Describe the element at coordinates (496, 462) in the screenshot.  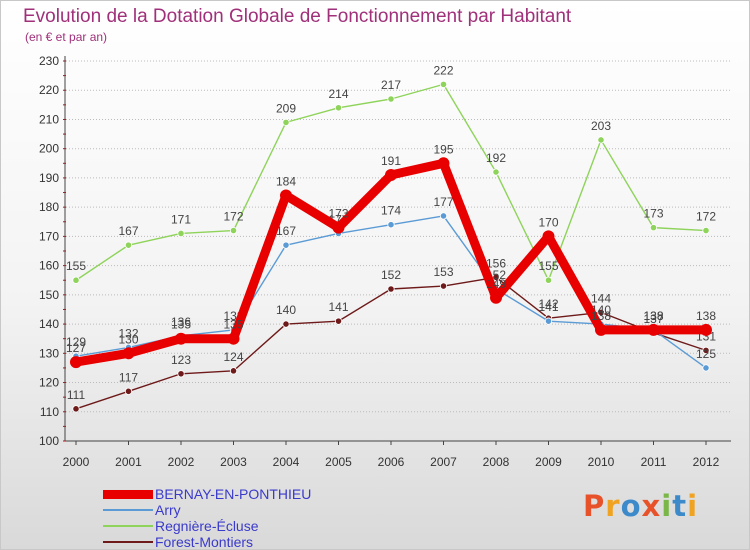
I see `x-tick-label: 2008` at that location.